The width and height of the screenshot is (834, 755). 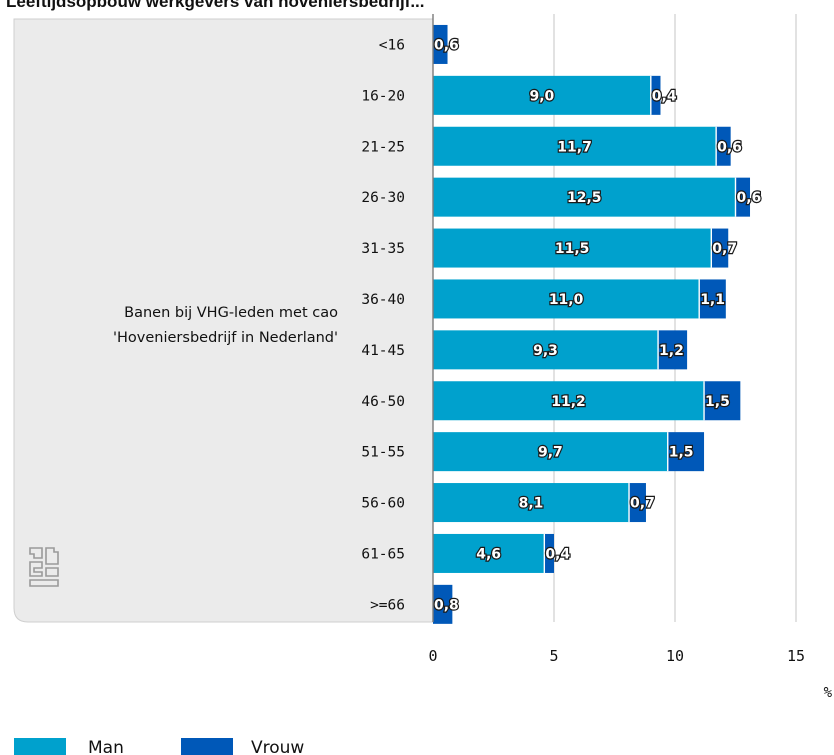 What do you see at coordinates (277, 746) in the screenshot?
I see `legend-label: Vrouw` at bounding box center [277, 746].